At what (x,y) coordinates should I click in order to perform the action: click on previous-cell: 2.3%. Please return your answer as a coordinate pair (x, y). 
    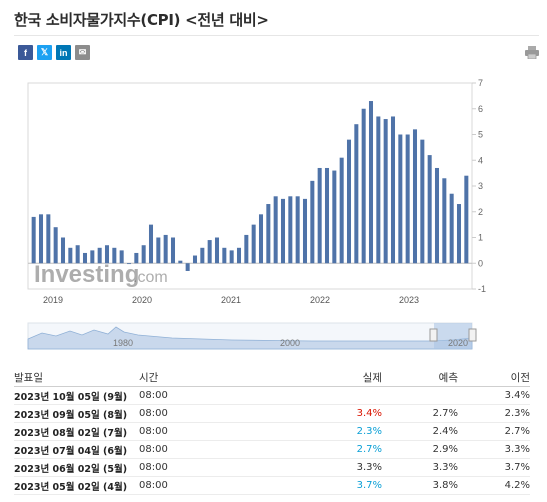
    Looking at the image, I should click on (517, 413).